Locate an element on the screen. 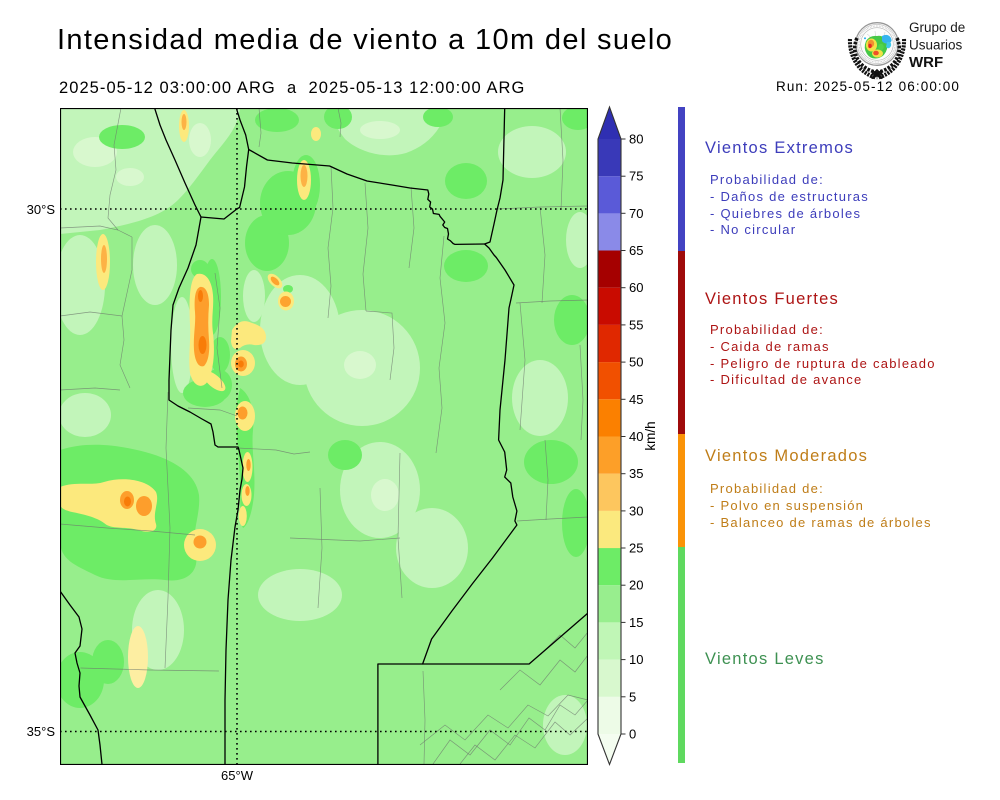 This screenshot has height=800, width=1000. svg-text: 30 is located at coordinates (636, 510).